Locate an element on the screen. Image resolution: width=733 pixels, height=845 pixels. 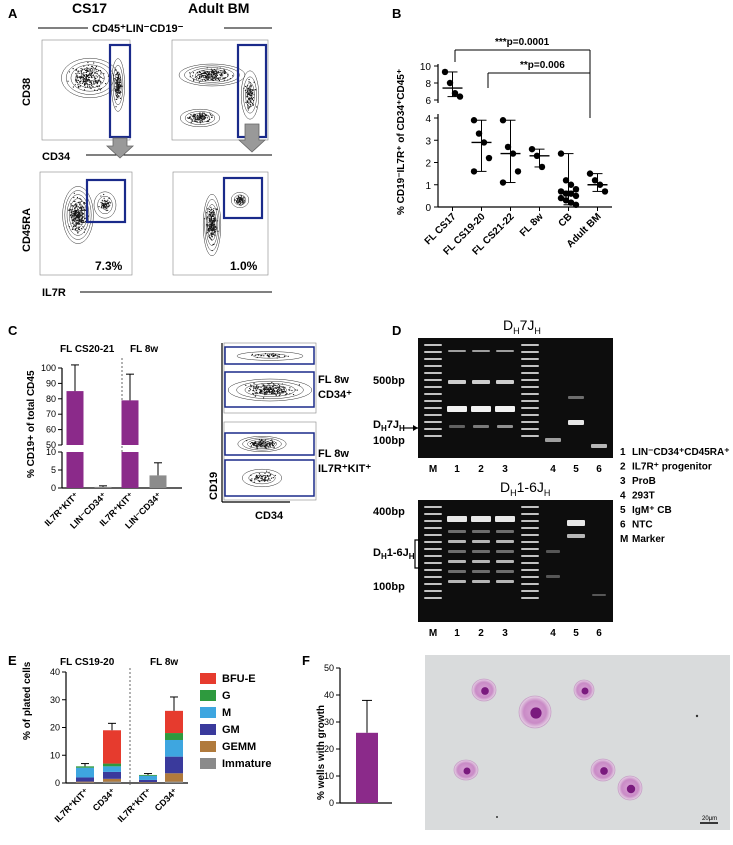
marker-100bp: 100bp is located at coordinates (389, 441).